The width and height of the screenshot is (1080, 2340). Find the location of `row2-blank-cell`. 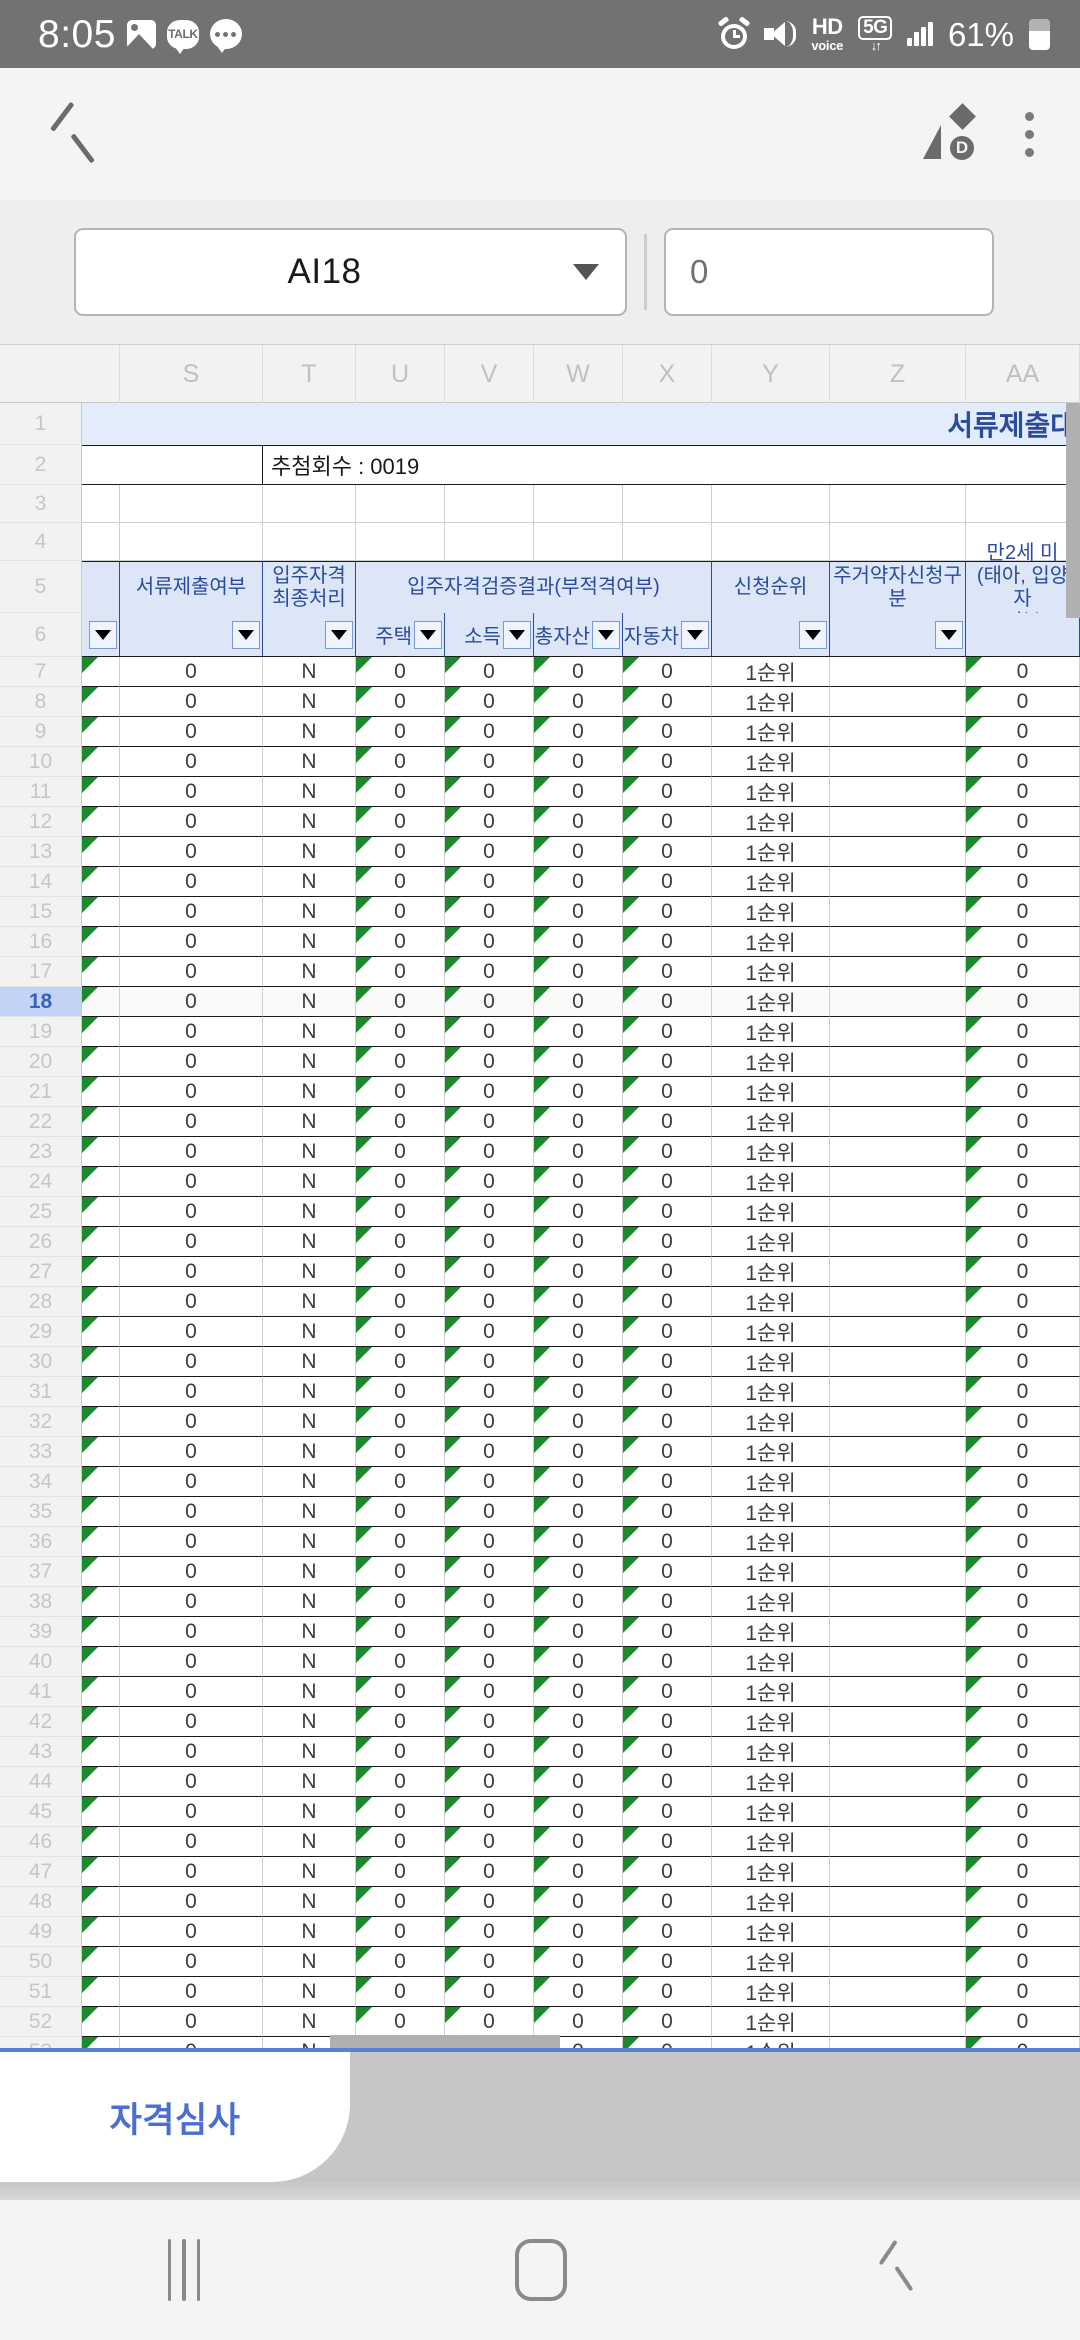

row2-blank-cell is located at coordinates (172, 465).